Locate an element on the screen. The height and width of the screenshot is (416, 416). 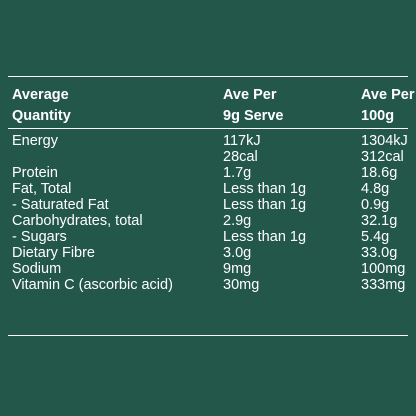
row-per100-value: 4.8g is located at coordinates (375, 189).